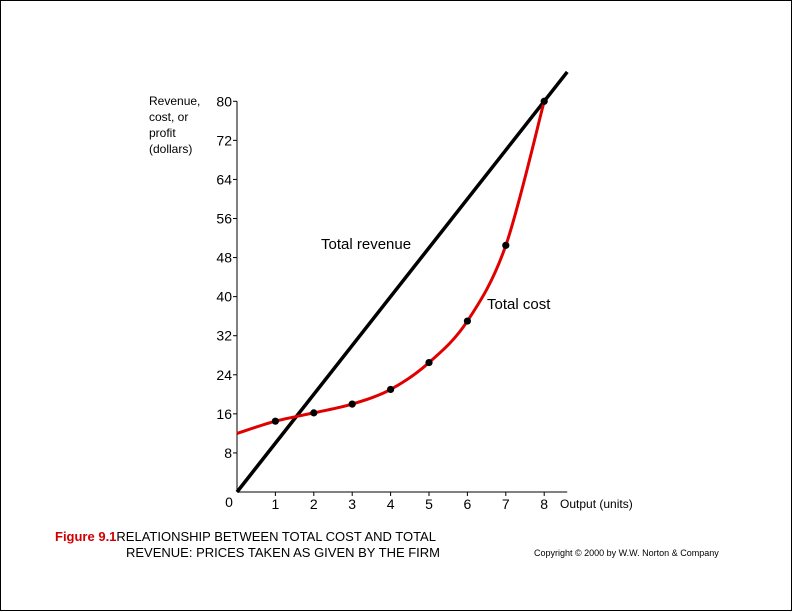  What do you see at coordinates (544, 504) in the screenshot?
I see `x-tick-label: 8` at bounding box center [544, 504].